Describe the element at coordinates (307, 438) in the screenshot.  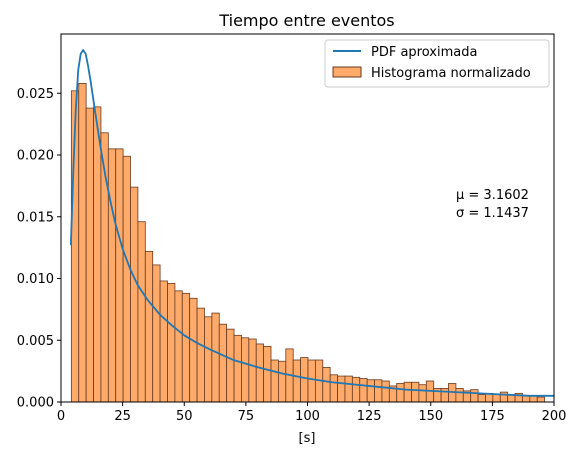
I see `x-axis-label: [s]` at that location.